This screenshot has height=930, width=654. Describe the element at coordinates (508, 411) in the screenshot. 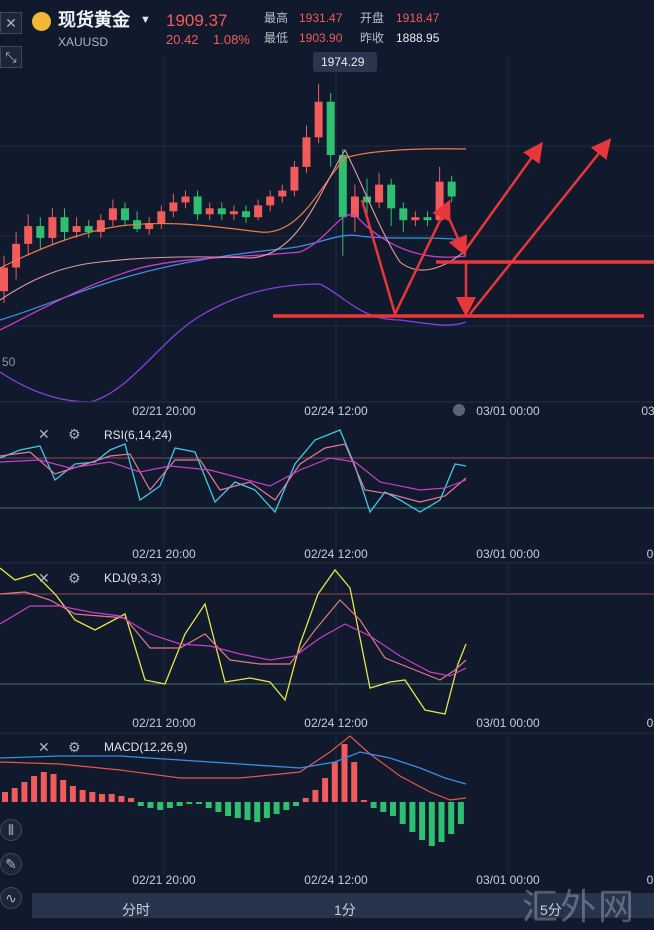

I see `main-tick-3: 03/01 00:00` at that location.